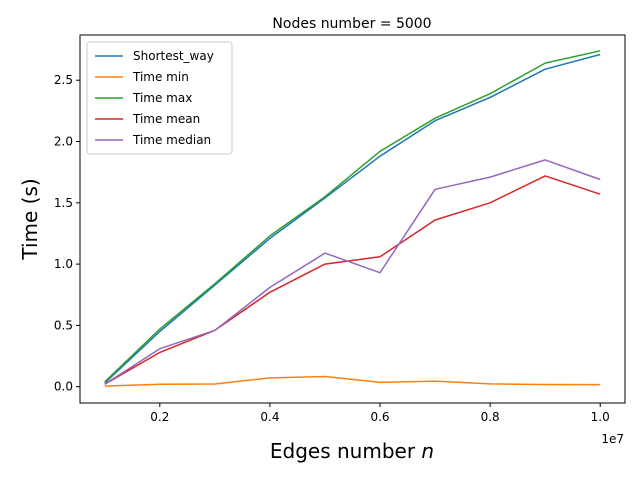 The width and height of the screenshot is (640, 480). What do you see at coordinates (63, 387) in the screenshot?
I see `y-tick-label: 0.0` at bounding box center [63, 387].